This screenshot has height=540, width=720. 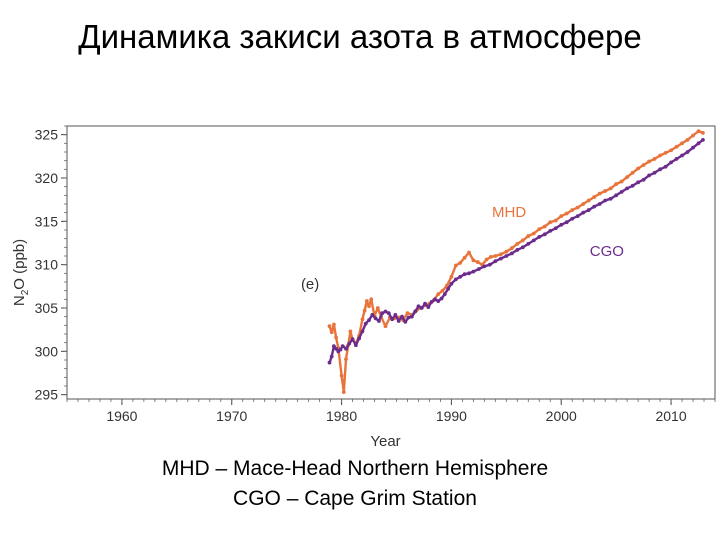 What do you see at coordinates (47, 351) in the screenshot?
I see `y-tick-label: 300` at bounding box center [47, 351].